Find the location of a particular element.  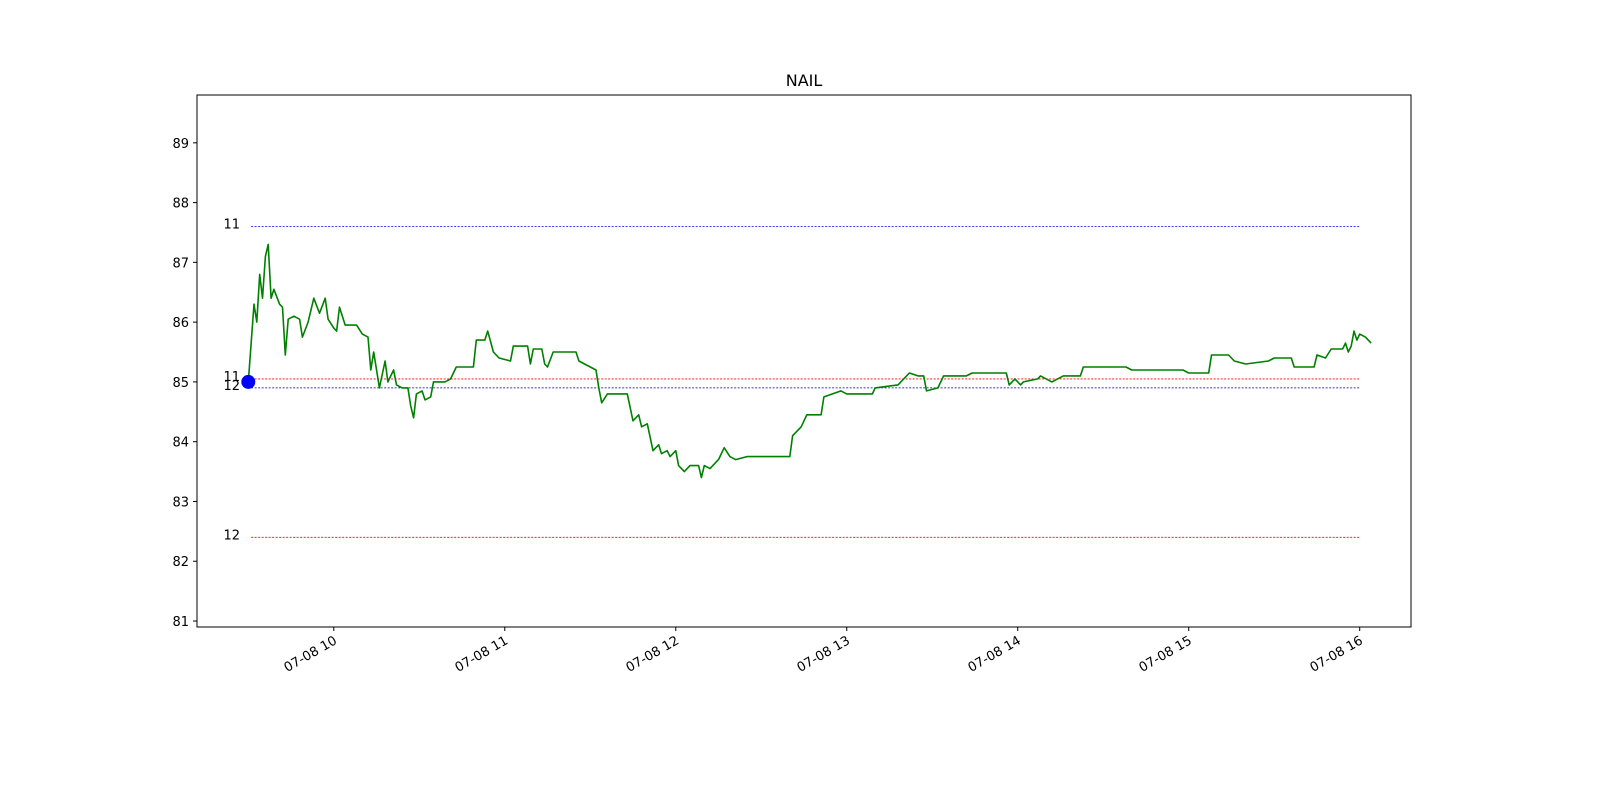

x-tick-label: 07-08 13 is located at coordinates (824, 654).